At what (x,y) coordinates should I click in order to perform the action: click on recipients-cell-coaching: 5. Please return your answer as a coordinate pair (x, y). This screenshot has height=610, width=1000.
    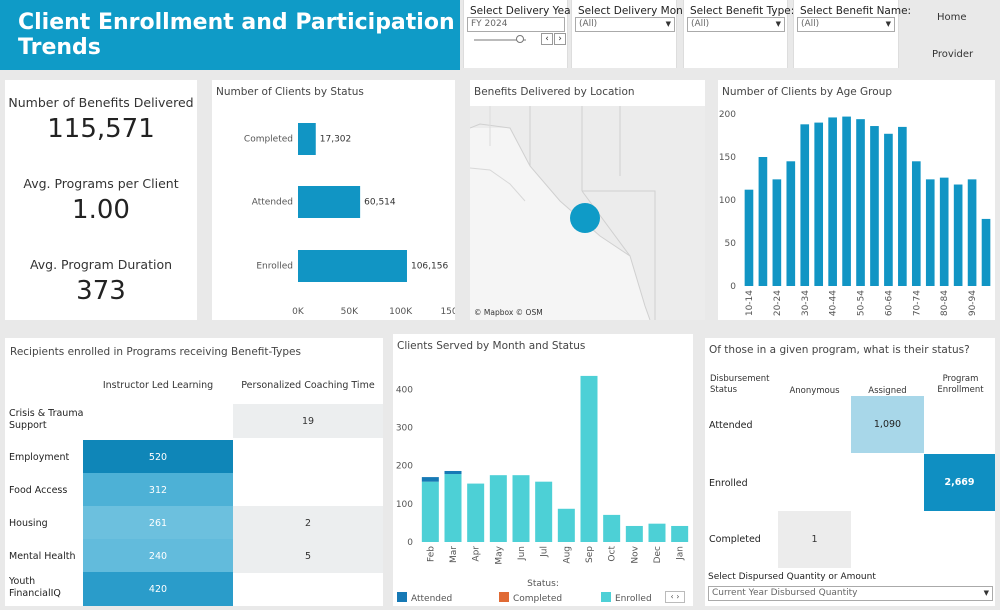
    Looking at the image, I should click on (308, 556).